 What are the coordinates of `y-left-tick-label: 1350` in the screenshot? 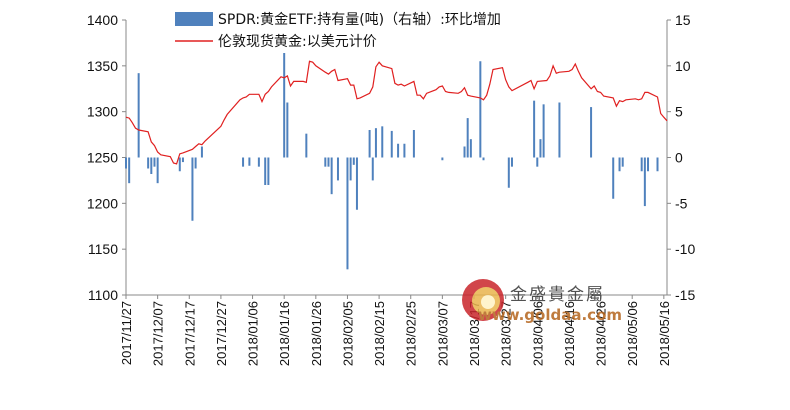 It's located at (102, 66).